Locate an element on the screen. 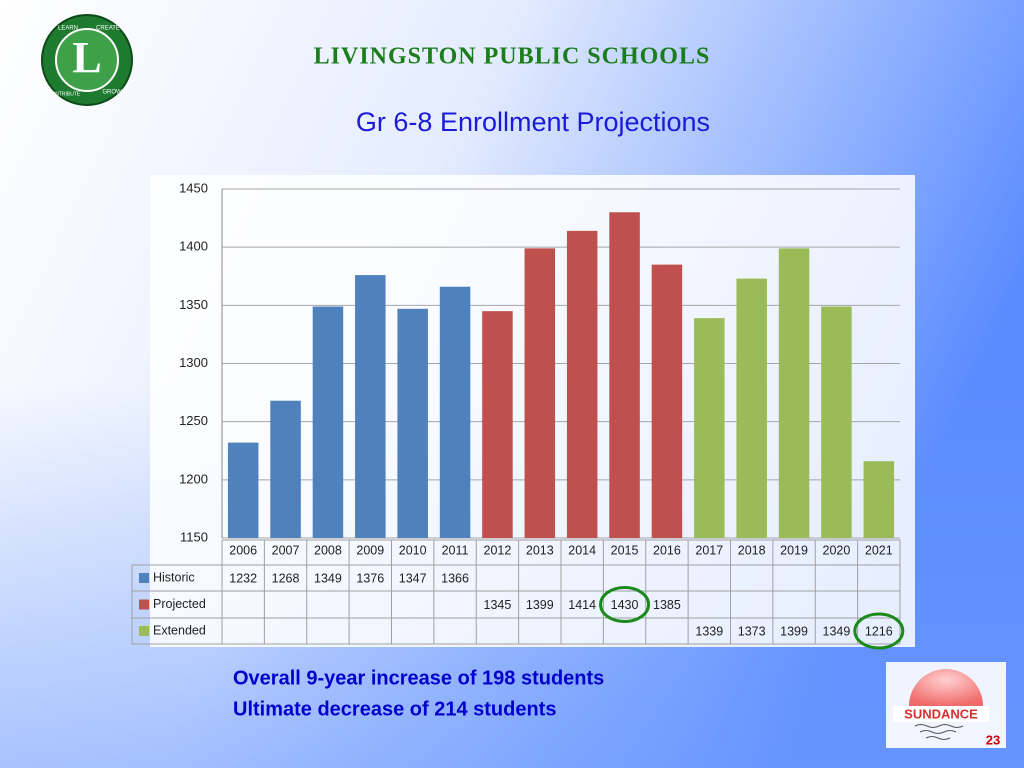  x-tick-label: 2014 is located at coordinates (582, 550).